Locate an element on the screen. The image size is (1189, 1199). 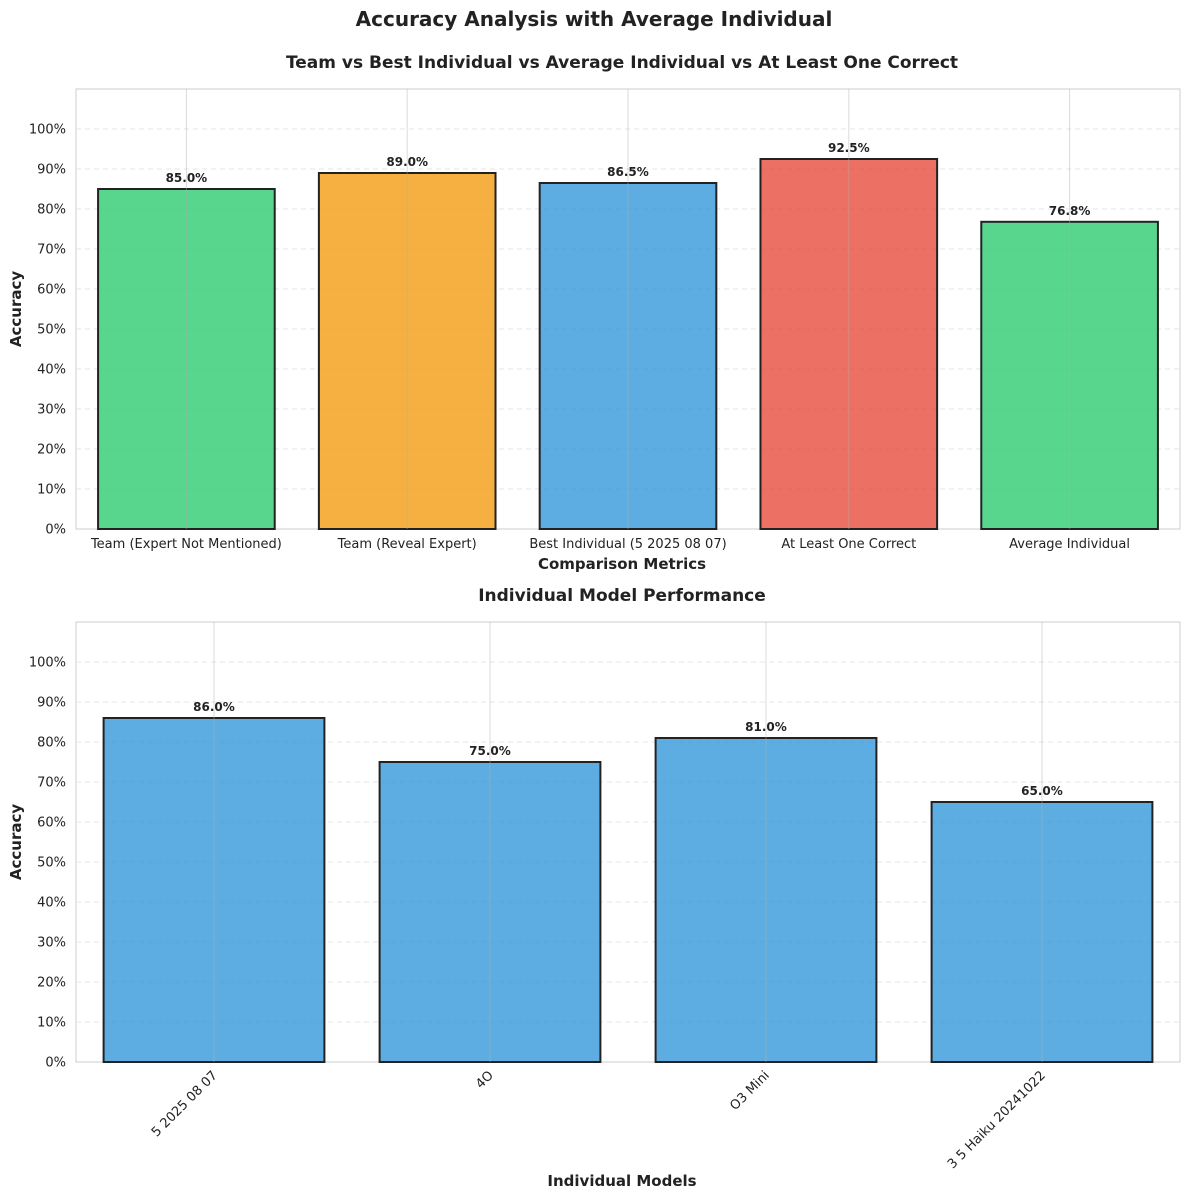
x-tick-label: 3 5 Haiku 20241022 is located at coordinates (997, 1120).